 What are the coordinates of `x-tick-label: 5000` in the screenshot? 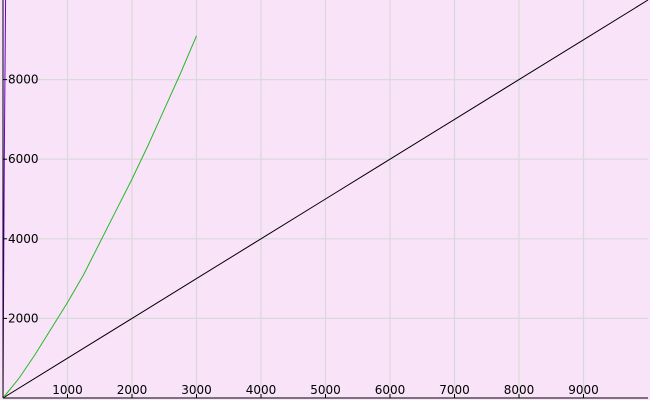 It's located at (325, 390).